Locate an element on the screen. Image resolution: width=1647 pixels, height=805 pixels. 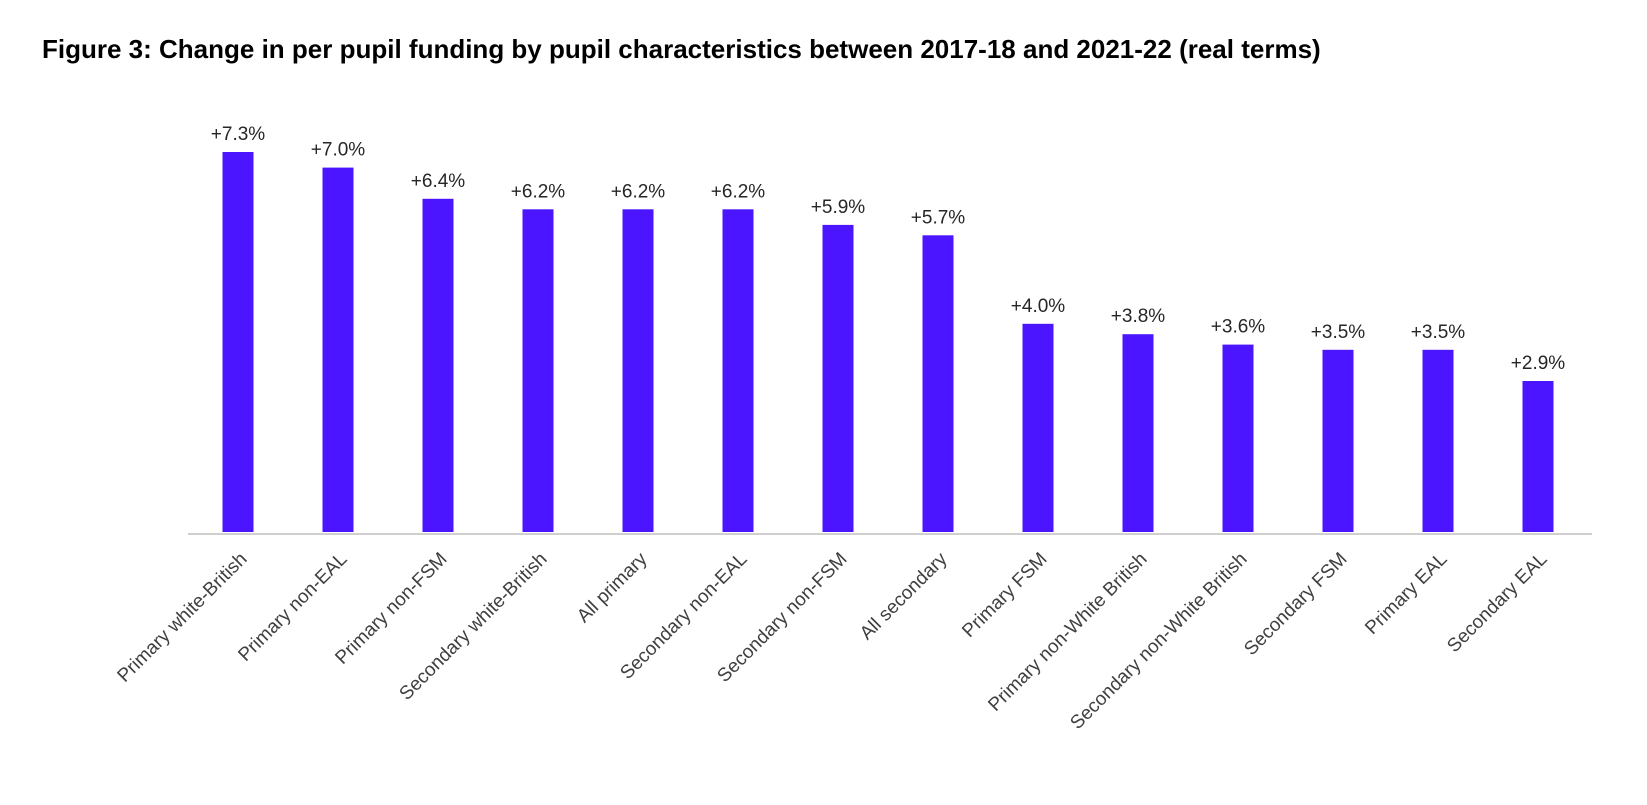
category-label-14: Secondary EAL is located at coordinates (1497, 603).